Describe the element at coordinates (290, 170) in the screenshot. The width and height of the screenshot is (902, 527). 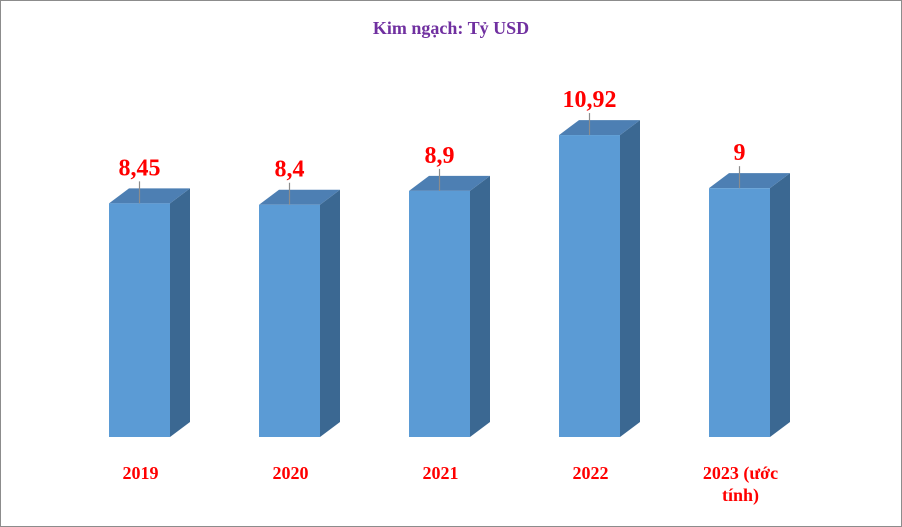
I see `data-label-1: 8,4` at that location.